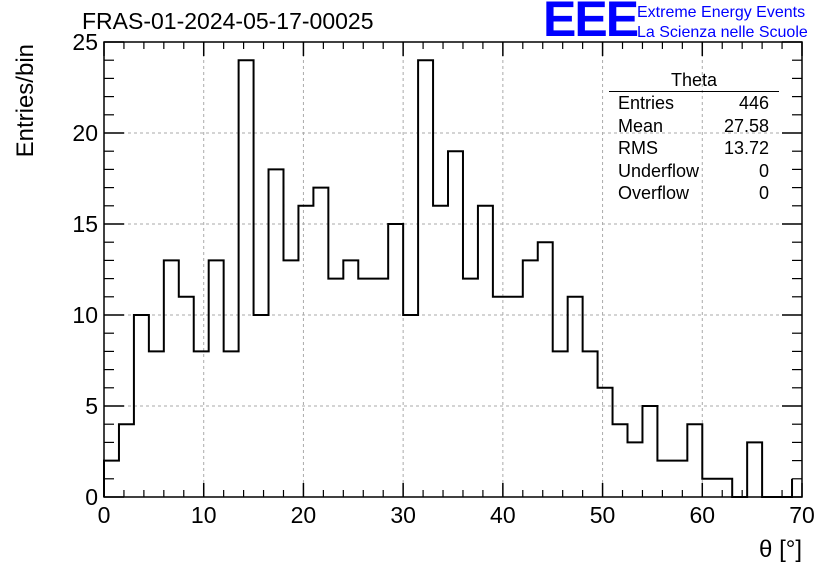 This screenshot has width=836, height=572. Describe the element at coordinates (702, 515) in the screenshot. I see `x-tick-label: 60` at that location.